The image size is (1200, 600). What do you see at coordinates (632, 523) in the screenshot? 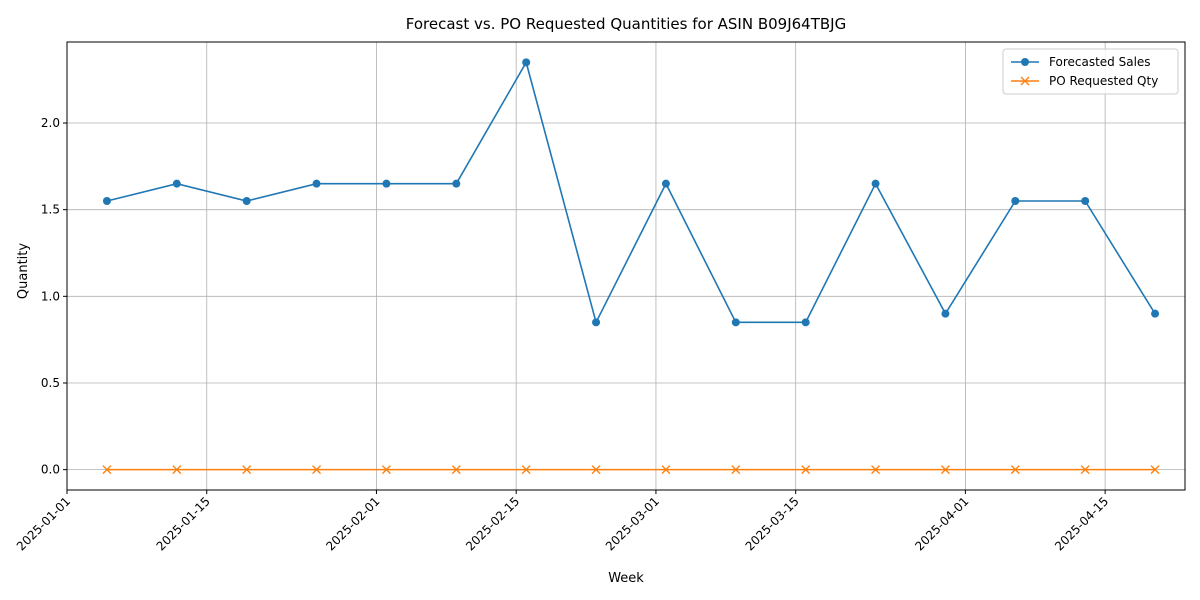
I see `x-tick-label: 2025-03-01` at bounding box center [632, 523].